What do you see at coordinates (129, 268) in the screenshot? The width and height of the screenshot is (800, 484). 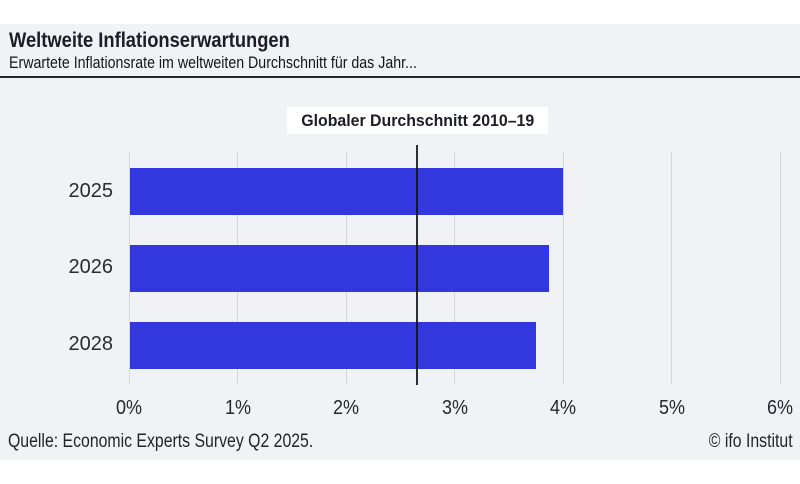 I see `gridline-0%` at bounding box center [129, 268].